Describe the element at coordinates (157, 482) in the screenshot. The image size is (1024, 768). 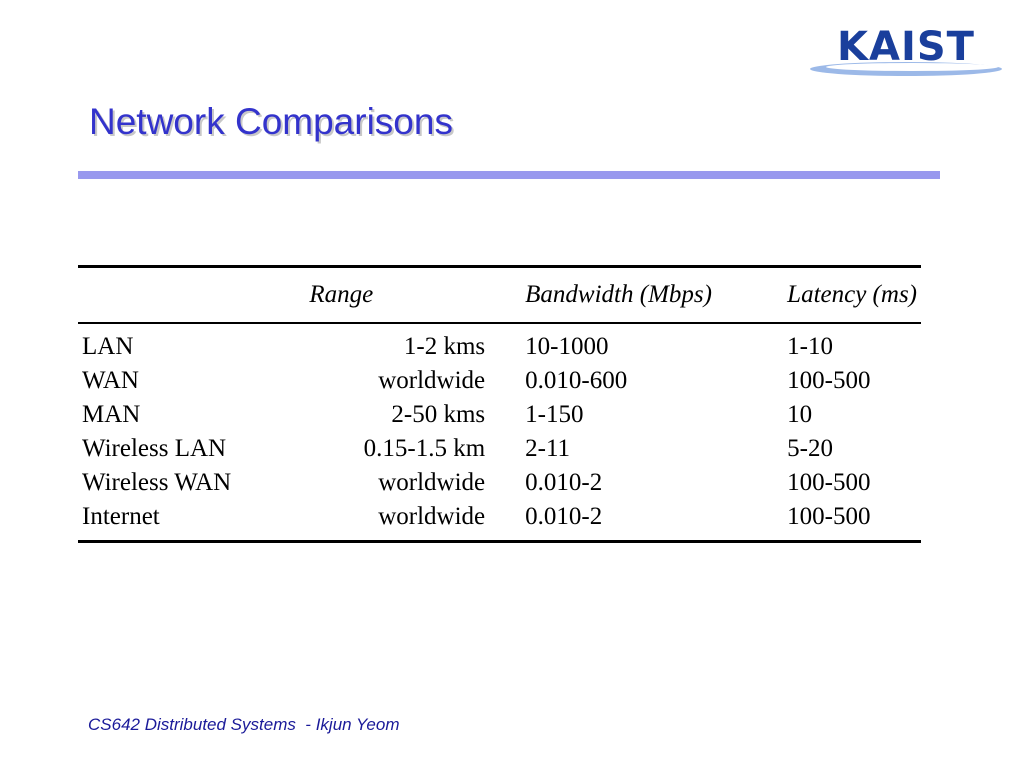
I see `cell-network: Wireless WAN` at that location.